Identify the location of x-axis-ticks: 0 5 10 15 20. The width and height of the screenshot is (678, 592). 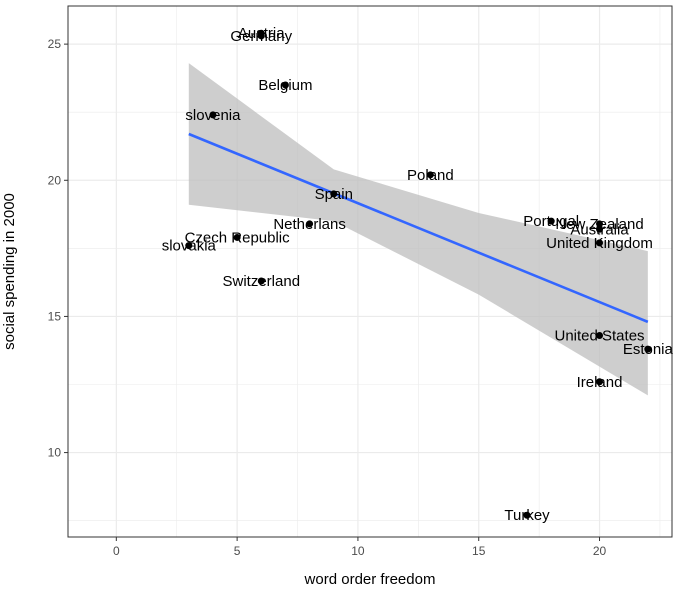
(360, 547).